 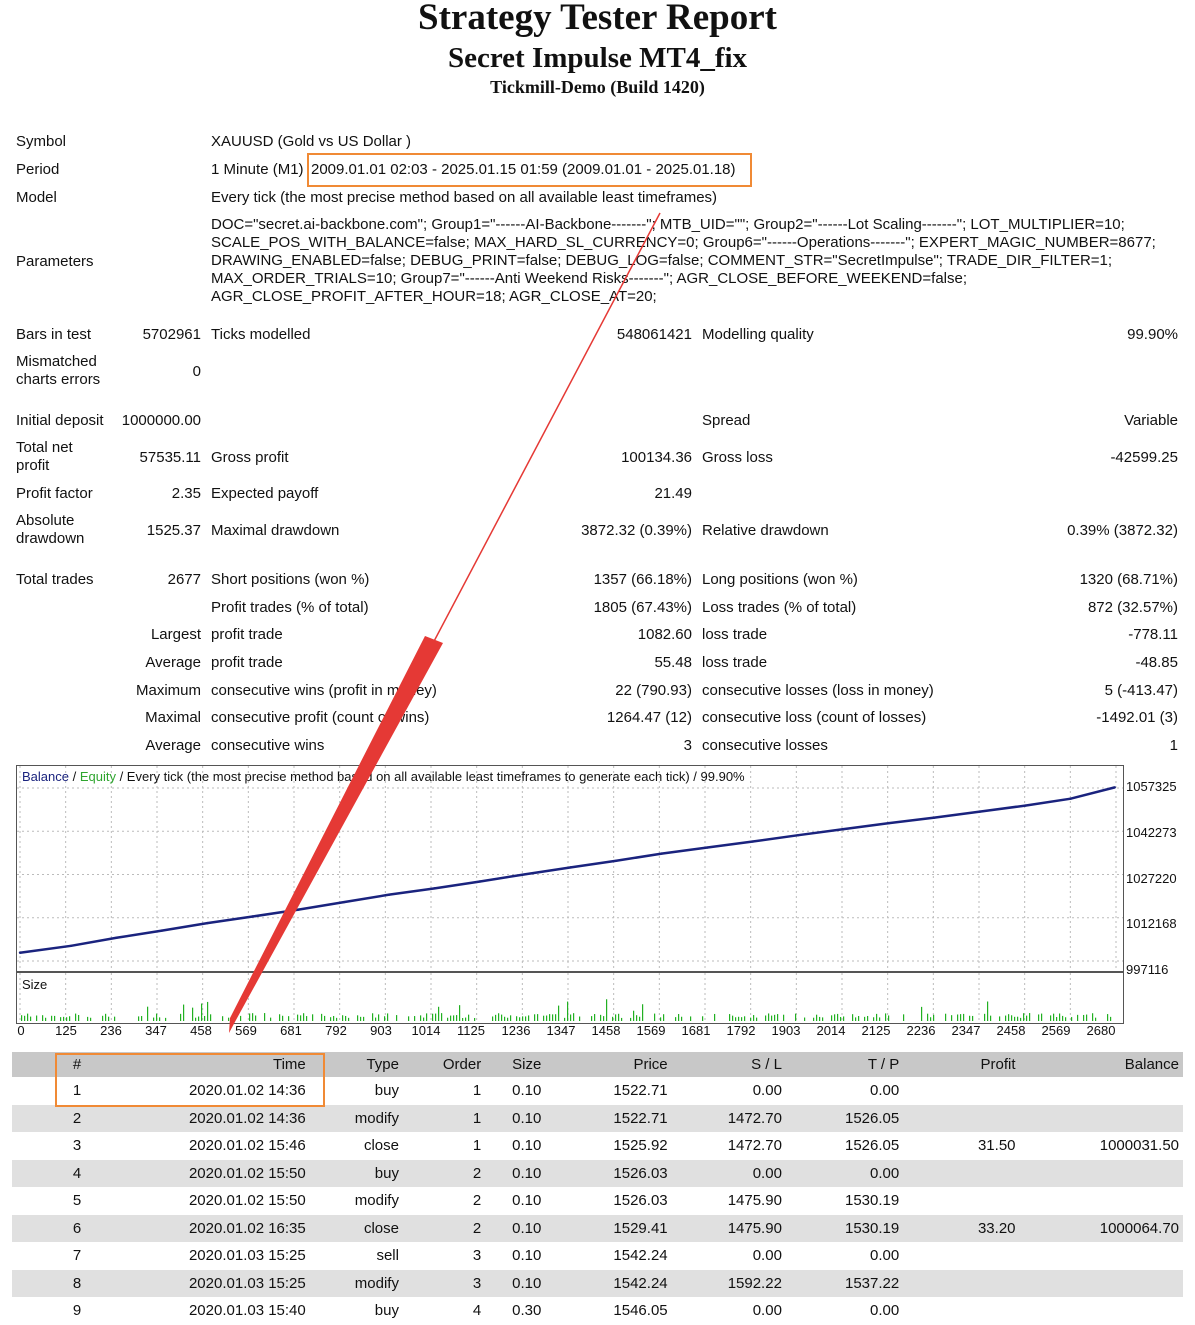 What do you see at coordinates (173, 745) in the screenshot?
I see `average2-label: Average` at bounding box center [173, 745].